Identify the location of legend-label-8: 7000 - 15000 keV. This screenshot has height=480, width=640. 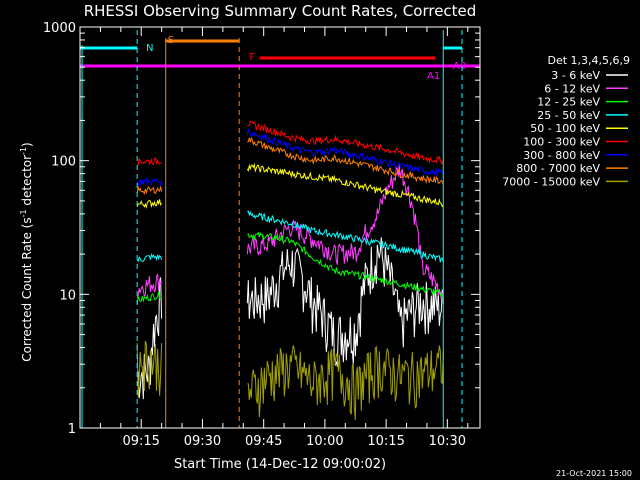
(551, 181).